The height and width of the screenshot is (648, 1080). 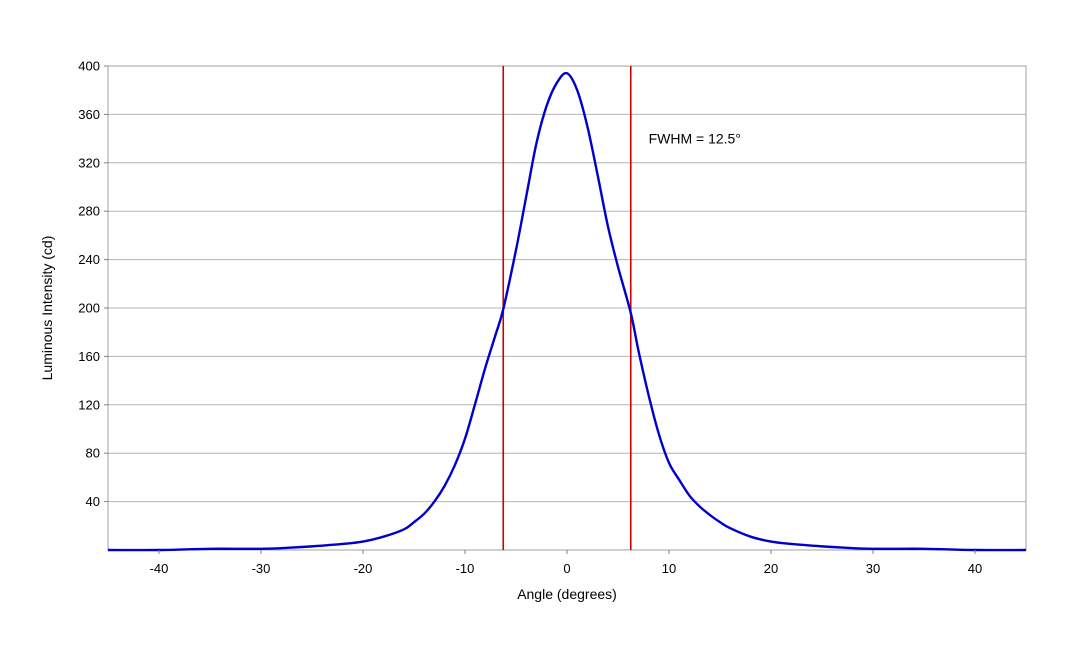 I want to click on y-tick-label: 320, so click(x=89, y=162).